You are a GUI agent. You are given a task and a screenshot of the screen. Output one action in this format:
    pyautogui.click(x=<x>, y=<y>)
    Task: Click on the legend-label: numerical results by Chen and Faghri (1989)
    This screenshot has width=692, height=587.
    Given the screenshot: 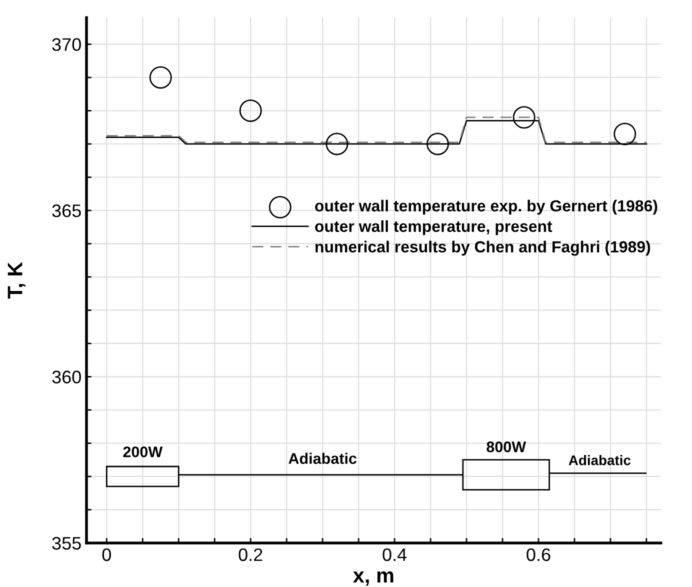 What is the action you would take?
    pyautogui.click(x=483, y=248)
    